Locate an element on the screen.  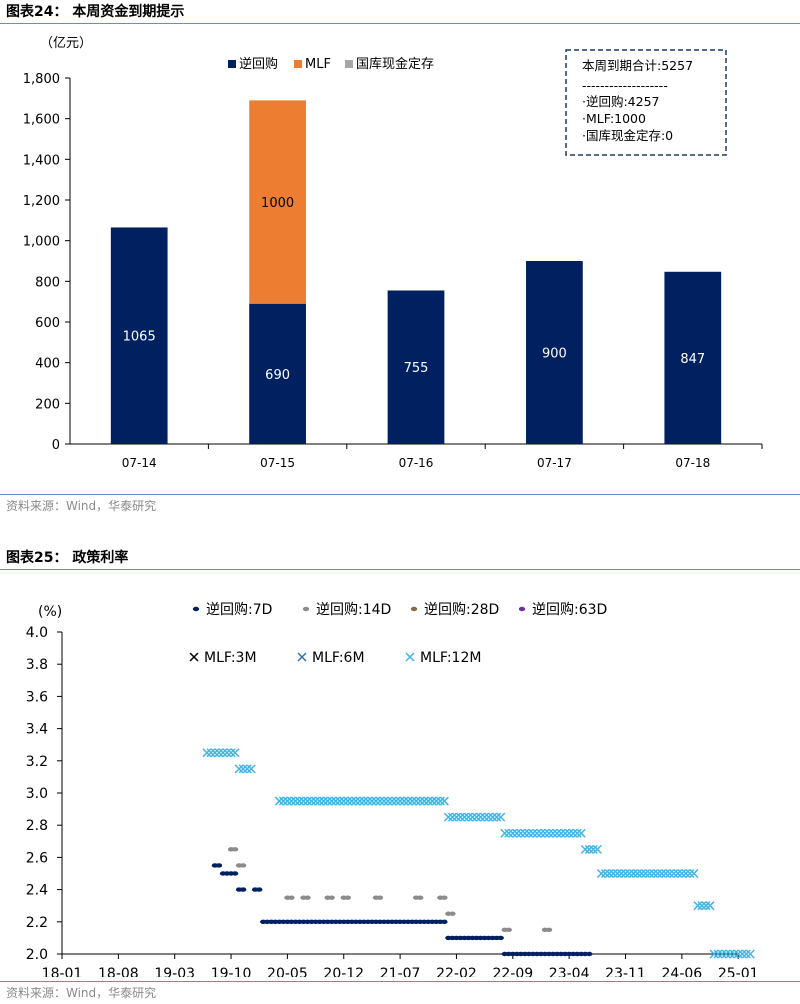
y-tick-label: 2.8 is located at coordinates (37, 826).